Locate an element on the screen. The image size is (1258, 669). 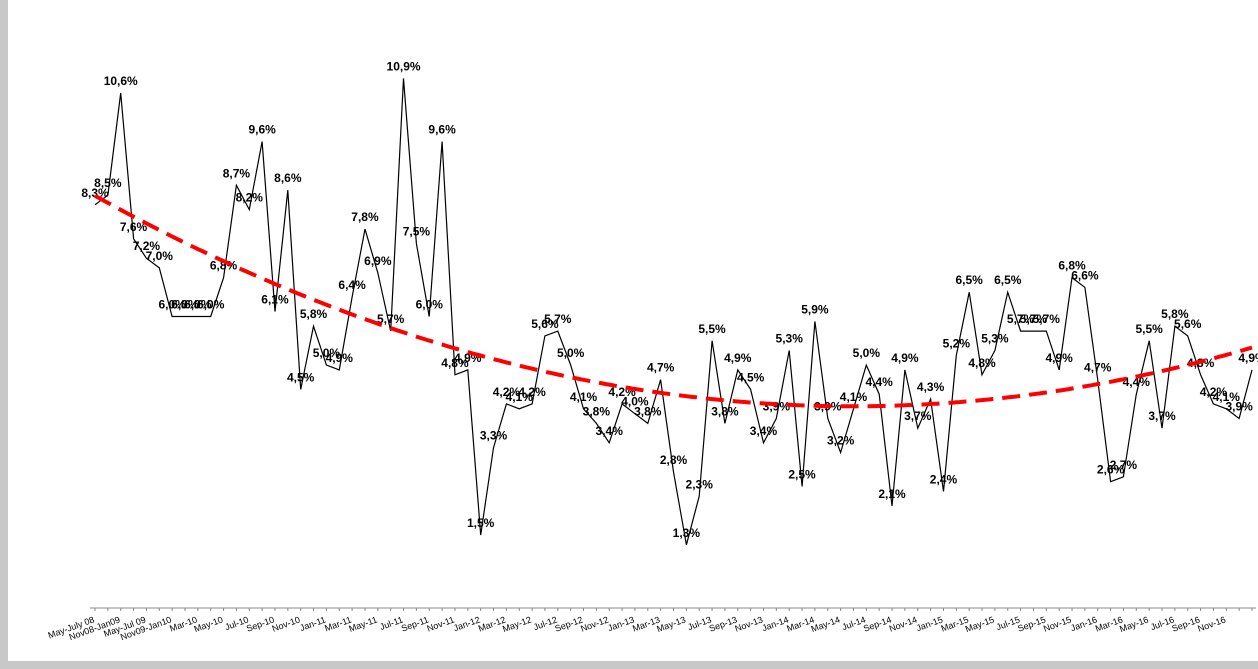
data-label: 8,5% is located at coordinates (108, 183).